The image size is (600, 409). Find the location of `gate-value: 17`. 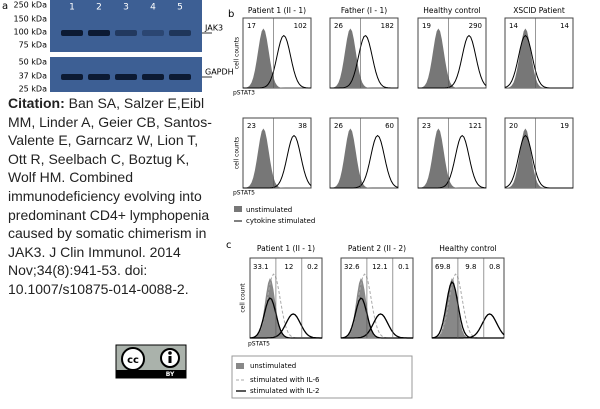

gate-value: 17 is located at coordinates (251, 26).